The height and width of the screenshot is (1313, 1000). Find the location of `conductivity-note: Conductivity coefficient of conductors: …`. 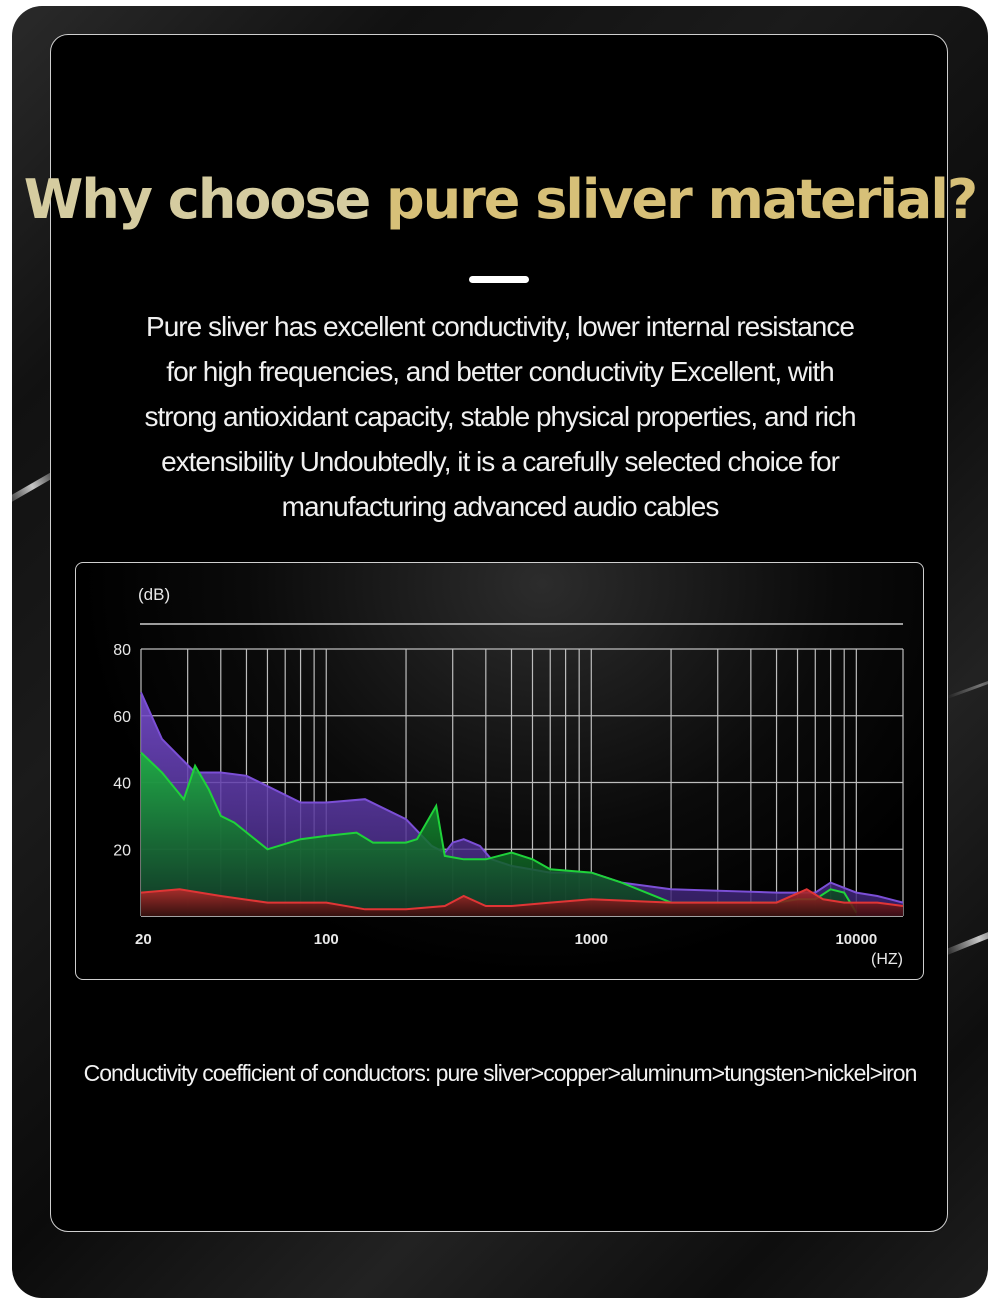

conductivity-note: Conductivity coefficient of conductors: … is located at coordinates (500, 1073).